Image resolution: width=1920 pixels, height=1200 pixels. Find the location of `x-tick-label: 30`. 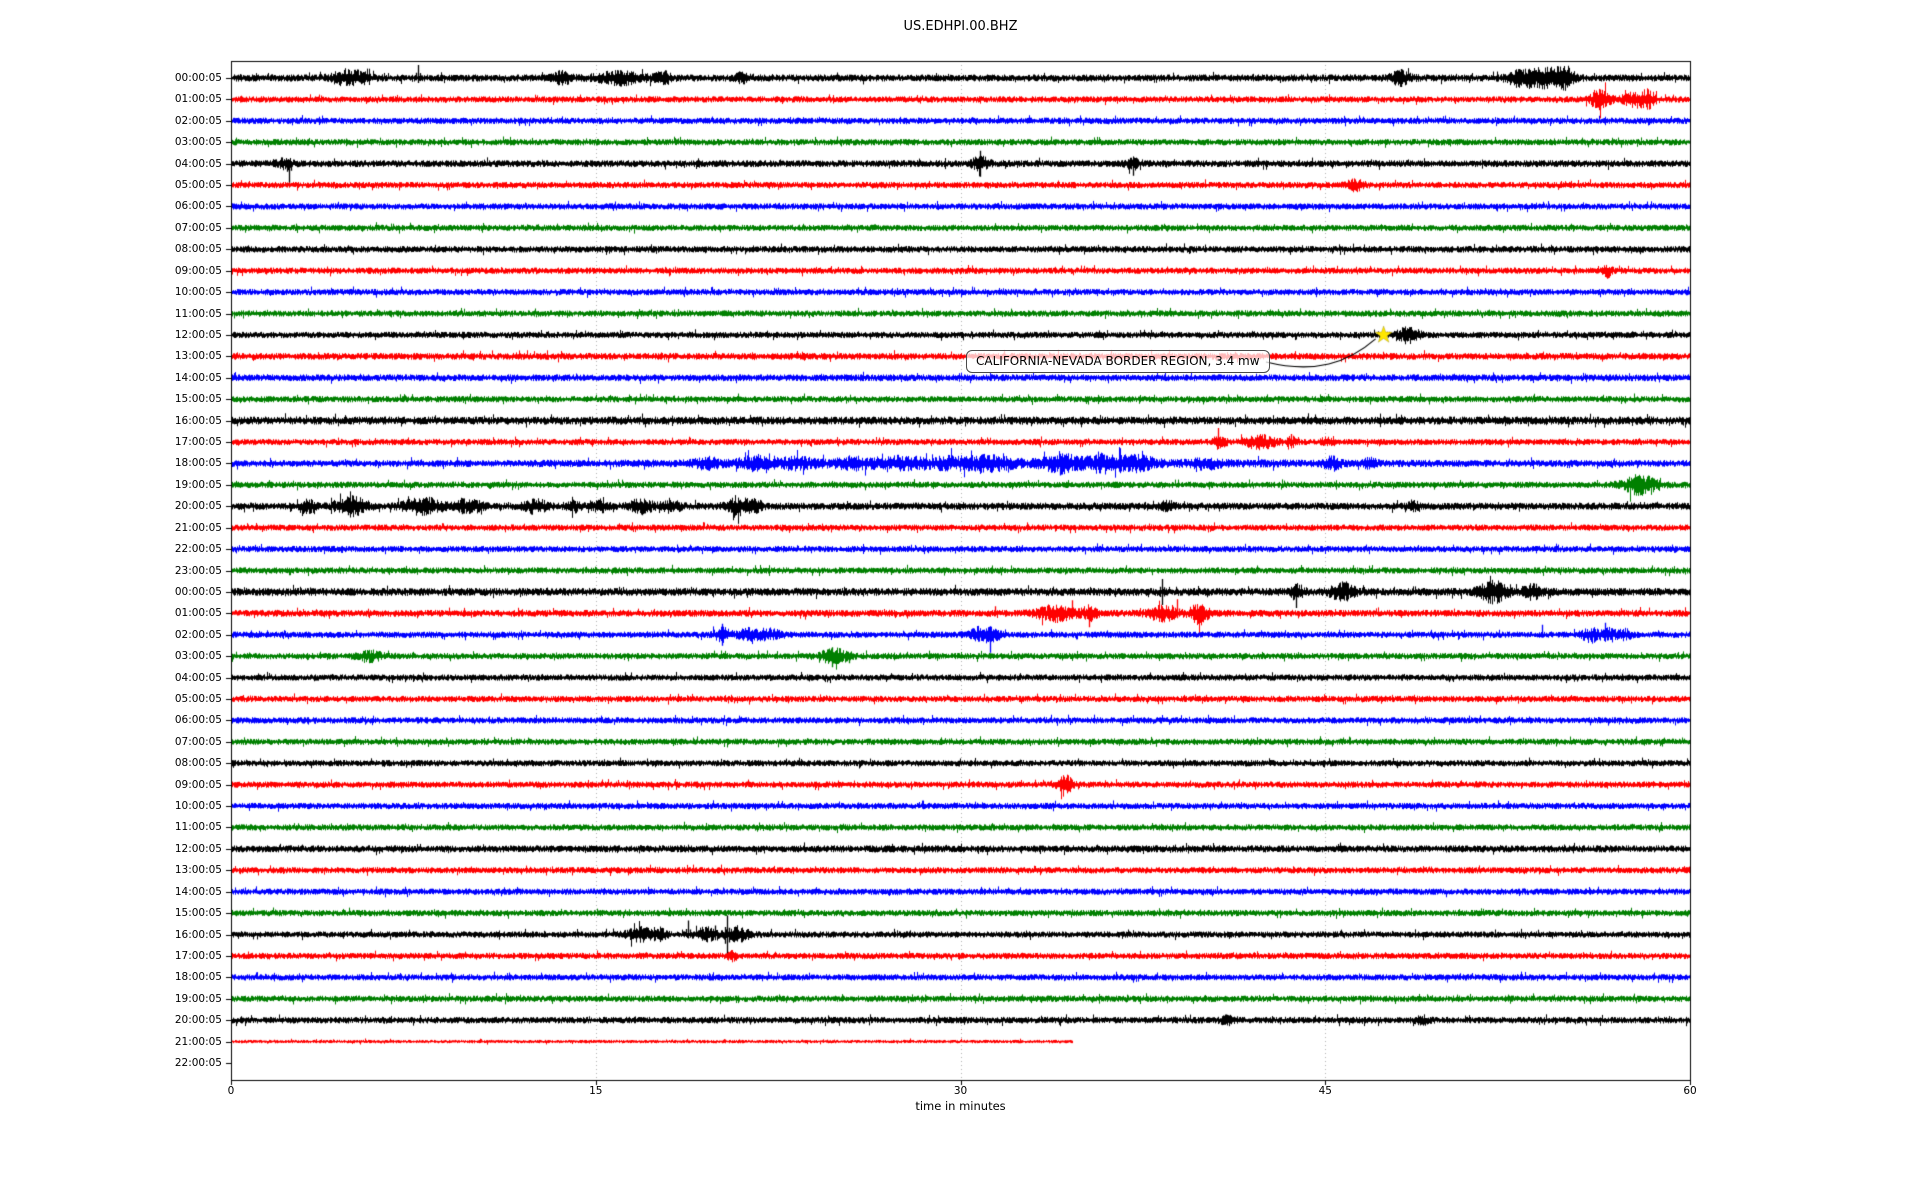

x-tick-label: 30 is located at coordinates (960, 1091).